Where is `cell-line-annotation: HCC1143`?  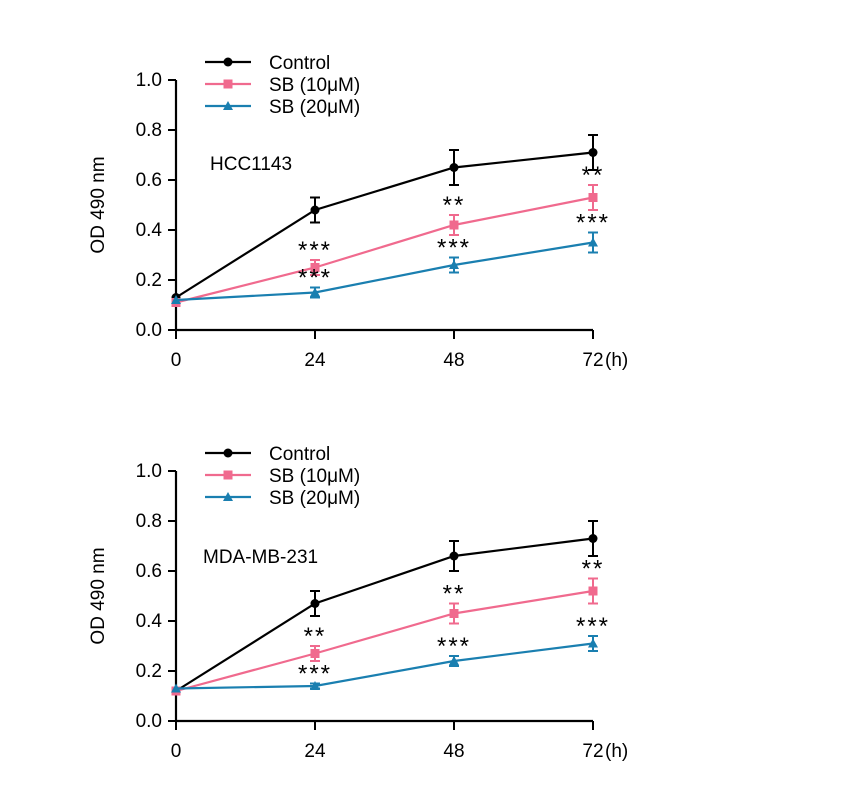
cell-line-annotation: HCC1143 is located at coordinates (251, 164).